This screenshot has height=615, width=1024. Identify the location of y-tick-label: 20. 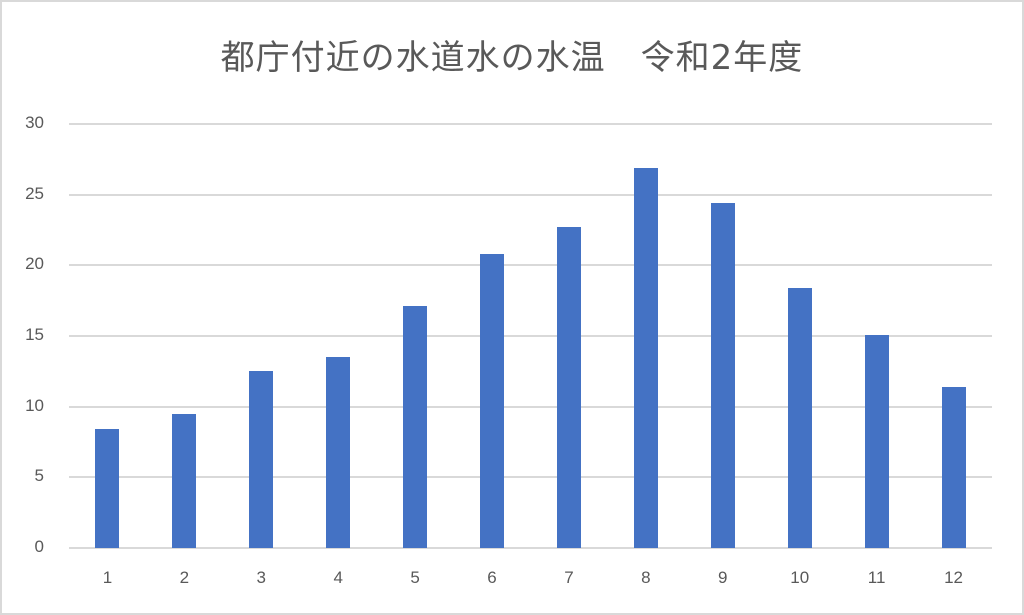
(34, 264).